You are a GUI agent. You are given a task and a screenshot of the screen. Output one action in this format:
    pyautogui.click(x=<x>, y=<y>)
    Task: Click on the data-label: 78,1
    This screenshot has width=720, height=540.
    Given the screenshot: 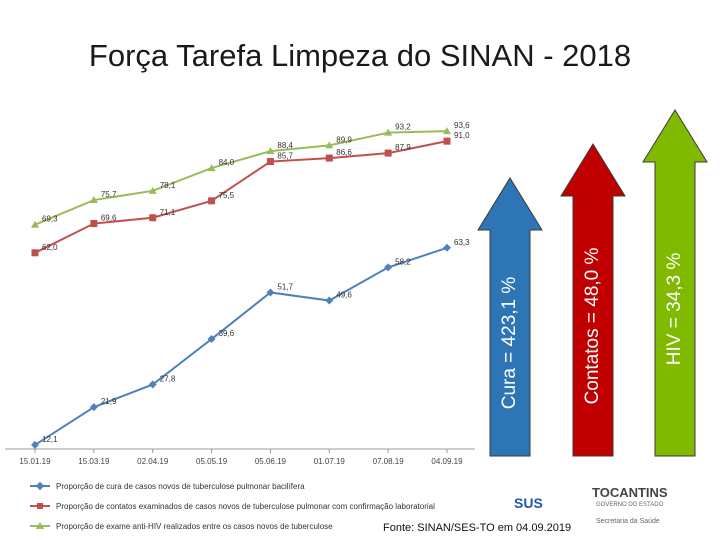 What is the action you would take?
    pyautogui.click(x=168, y=185)
    